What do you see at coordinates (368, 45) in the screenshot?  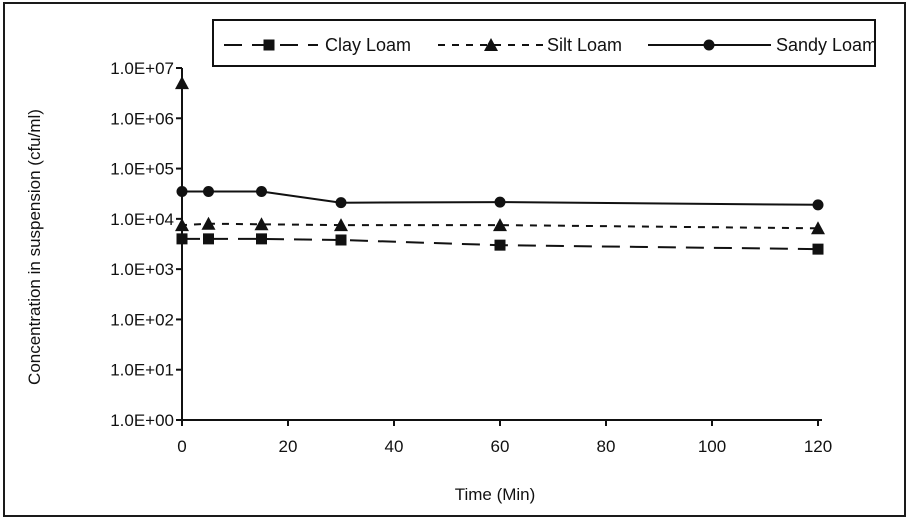 I see `legend-label-clay-loam: Clay Loam` at bounding box center [368, 45].